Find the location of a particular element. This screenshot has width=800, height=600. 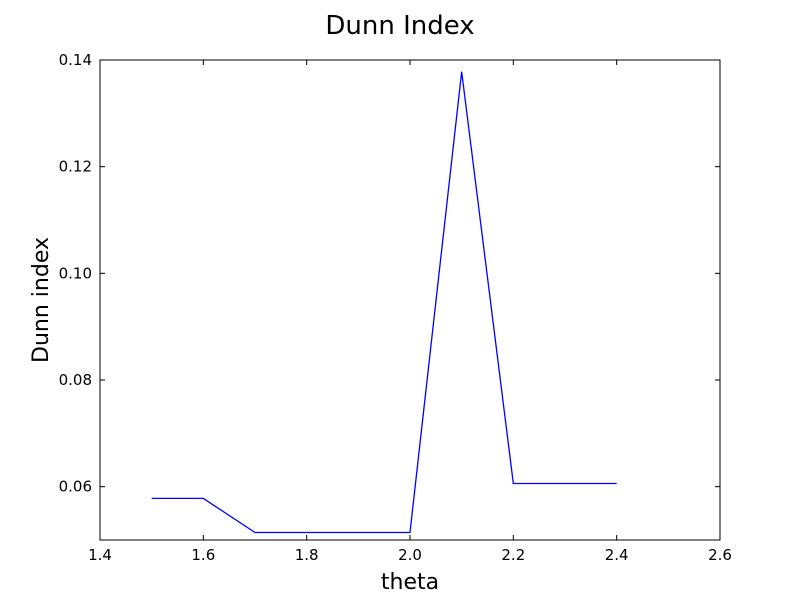

x-axis-label: theta is located at coordinates (410, 582).